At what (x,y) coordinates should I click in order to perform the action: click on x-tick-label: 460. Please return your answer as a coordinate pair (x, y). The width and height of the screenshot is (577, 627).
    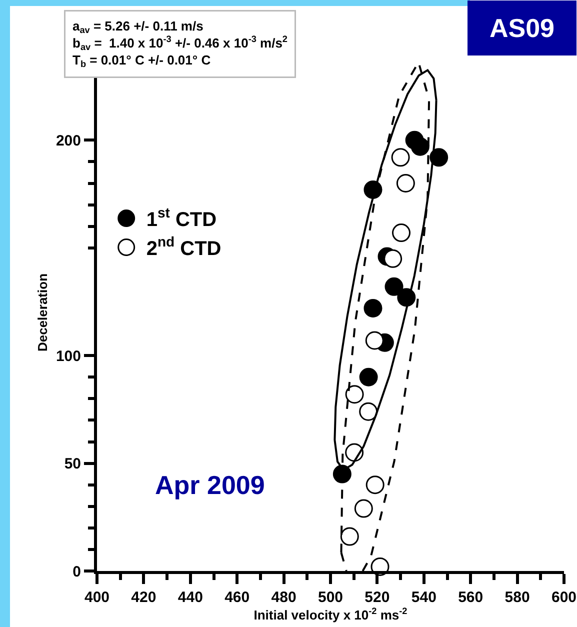
    Looking at the image, I should click on (237, 597).